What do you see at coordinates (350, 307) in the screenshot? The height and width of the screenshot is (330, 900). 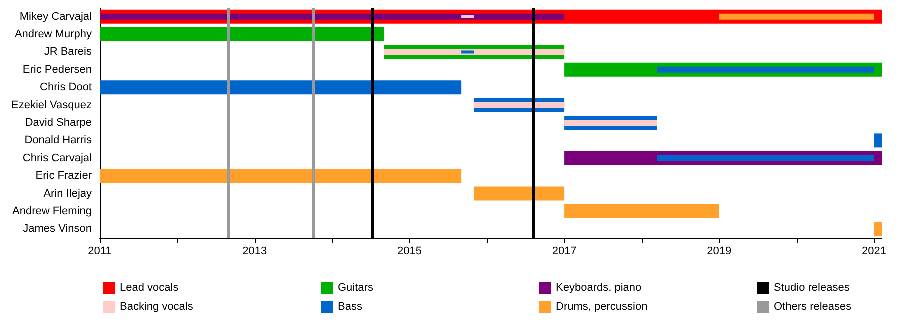 I see `legend-label: Bass` at bounding box center [350, 307].